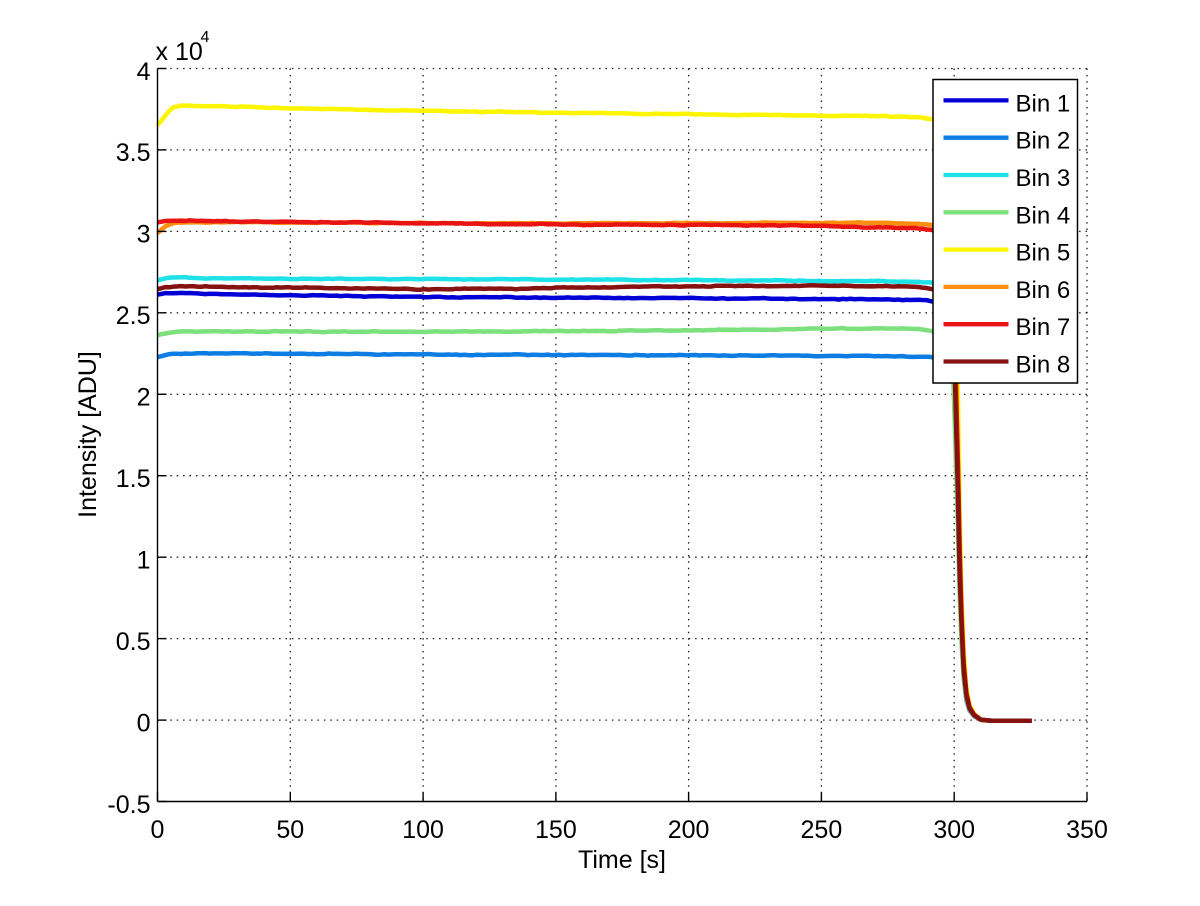 Image resolution: width=1200 pixels, height=906 pixels. What do you see at coordinates (133, 642) in the screenshot?
I see `svg-text: 0.5` at bounding box center [133, 642].